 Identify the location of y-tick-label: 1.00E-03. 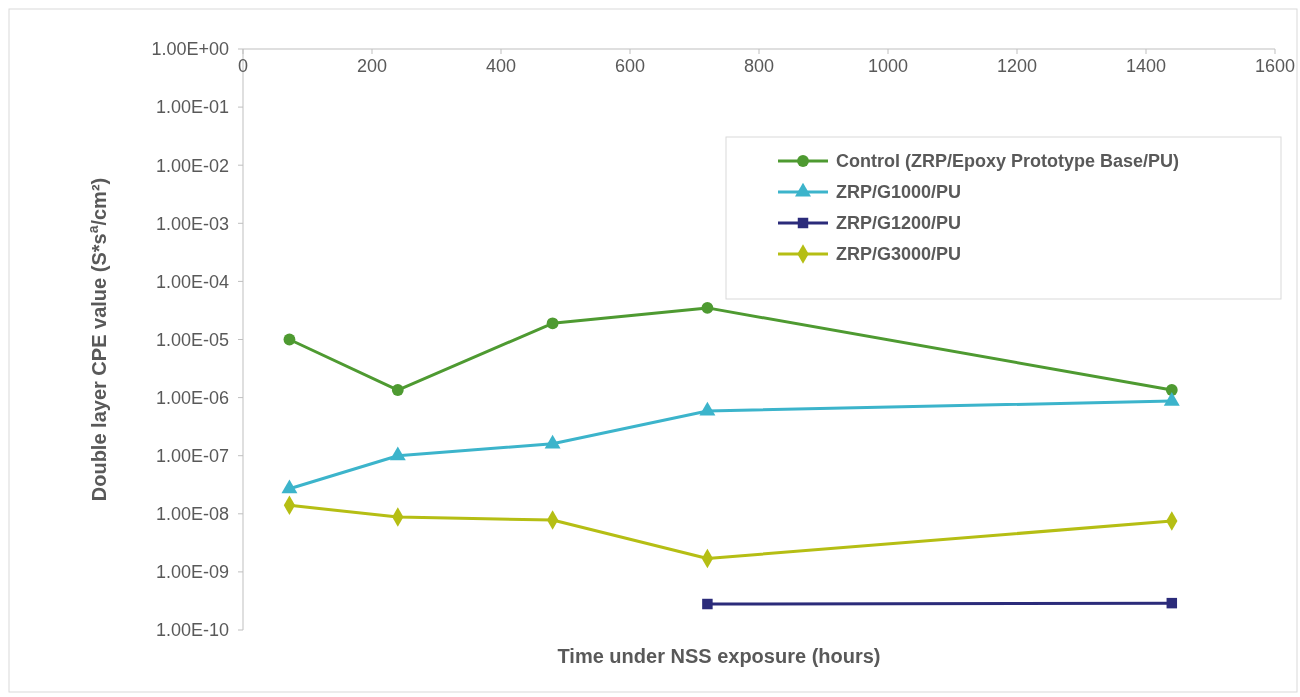
(192, 223).